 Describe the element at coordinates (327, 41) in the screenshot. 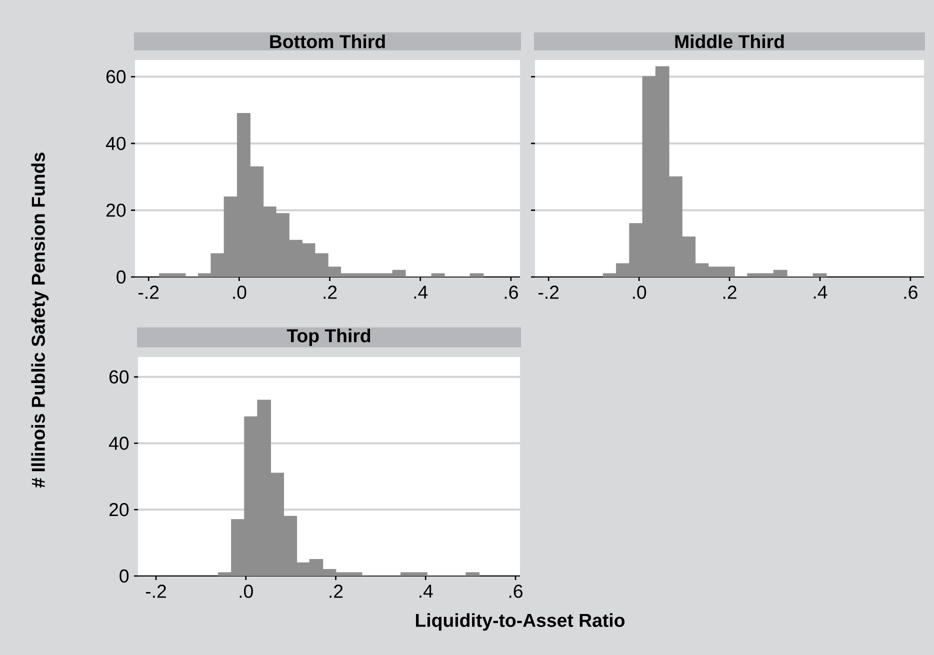

I see `chart-title: Bottom Third` at that location.